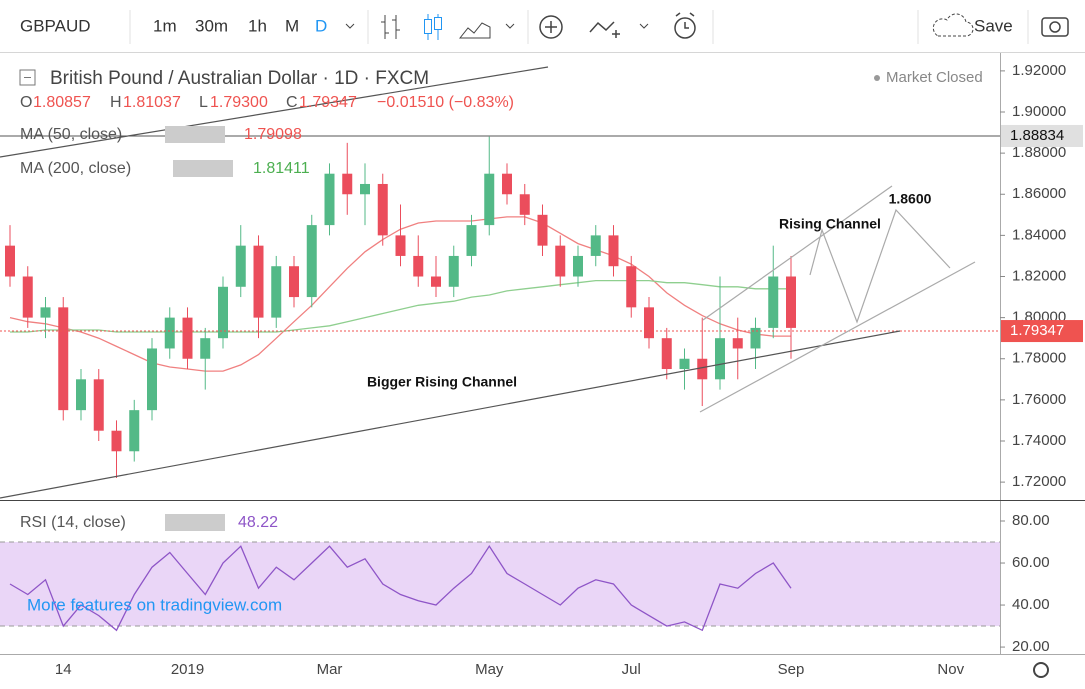 The width and height of the screenshot is (1085, 689). I want to click on ohlc-label: O, so click(26, 102).